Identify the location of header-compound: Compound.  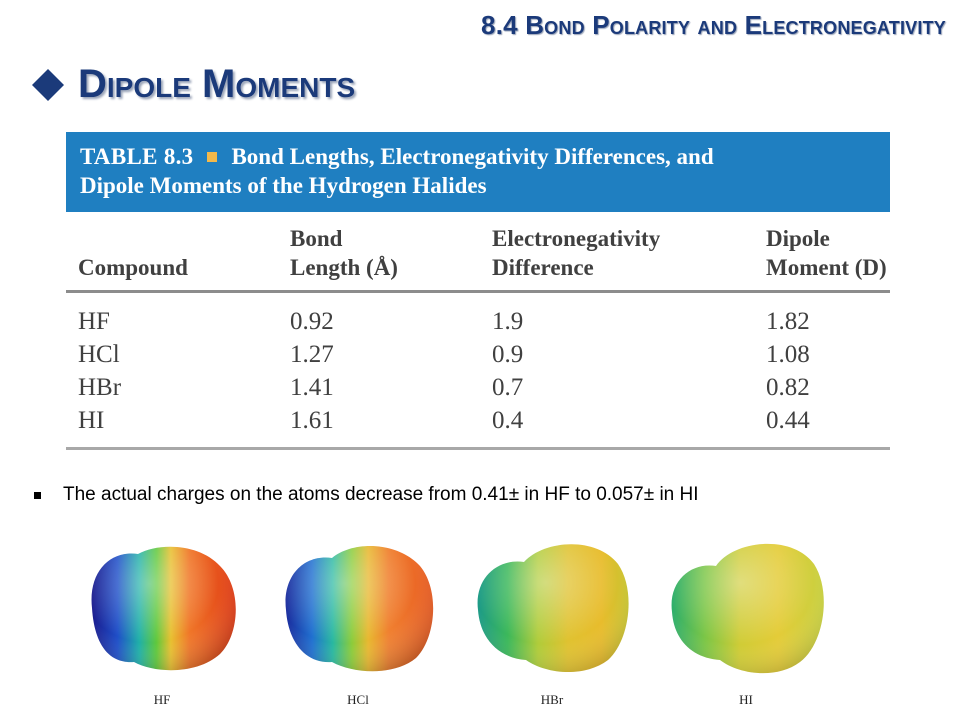
(133, 267).